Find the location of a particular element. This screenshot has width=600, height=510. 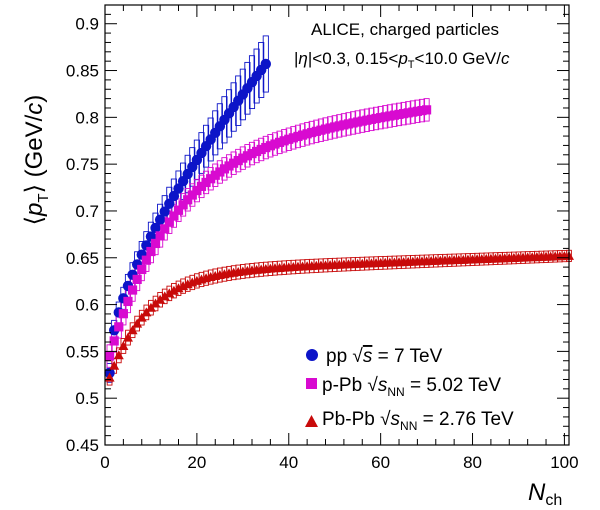

y-label-lang: ⟨ is located at coordinates (34, 220).